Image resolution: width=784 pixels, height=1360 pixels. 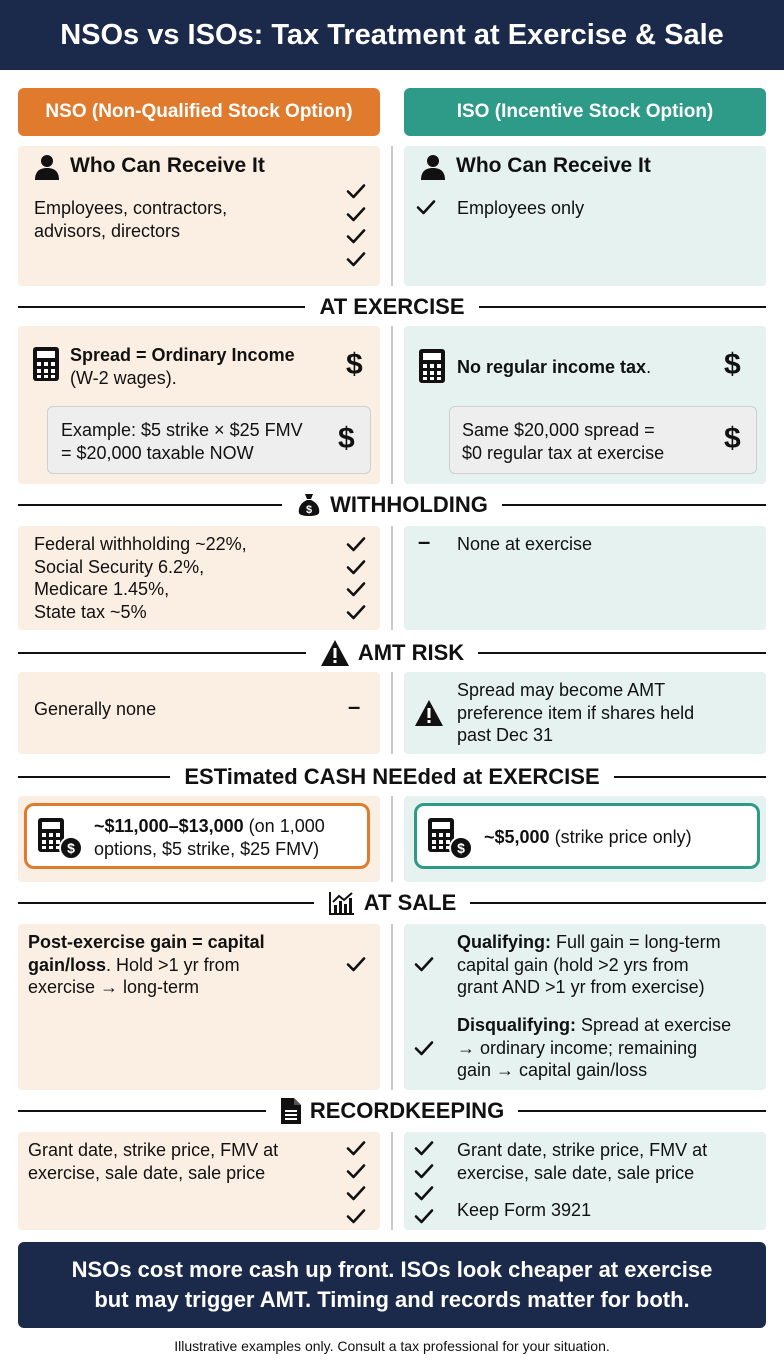 I want to click on iso-records-text: exercise, sale date, sale price, so click(x=576, y=1172).